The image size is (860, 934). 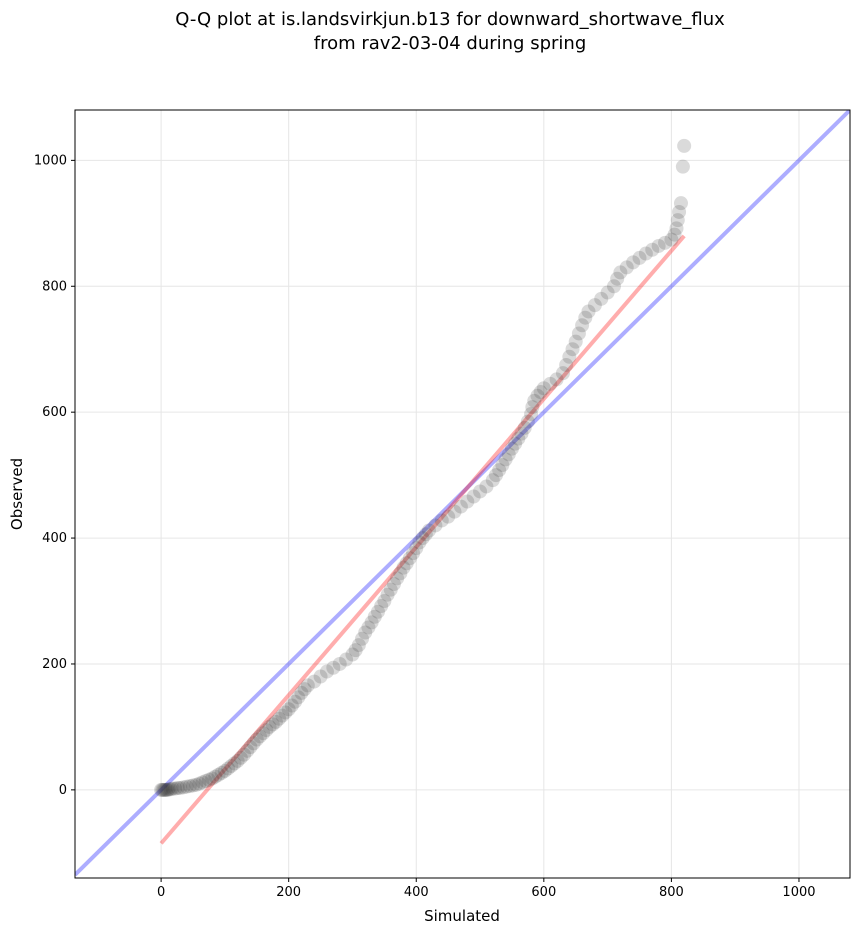 I want to click on x-axis-label: Simulated, so click(x=462, y=916).